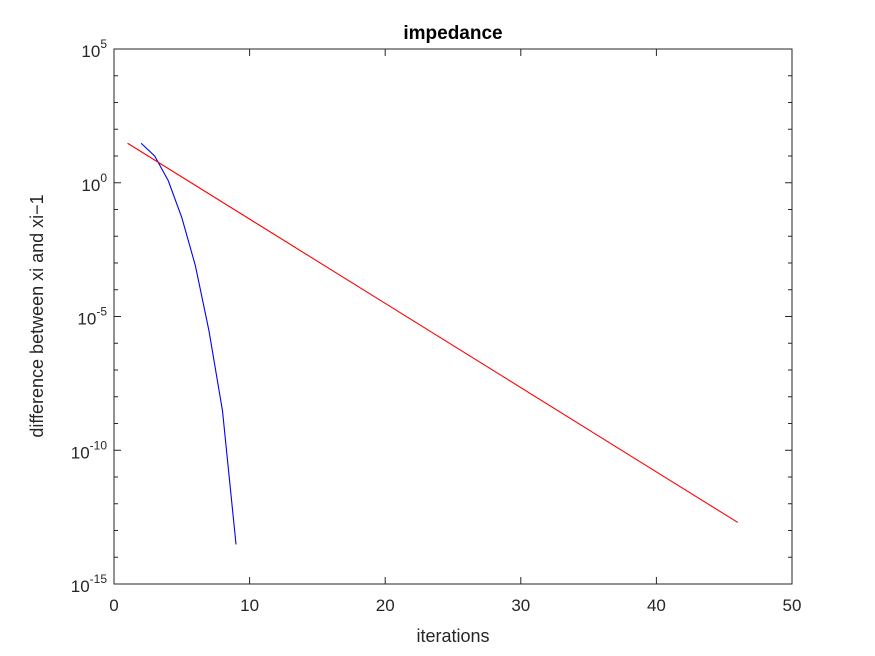 The width and height of the screenshot is (875, 656). I want to click on y-tick-exponent: -10, so click(99, 445).